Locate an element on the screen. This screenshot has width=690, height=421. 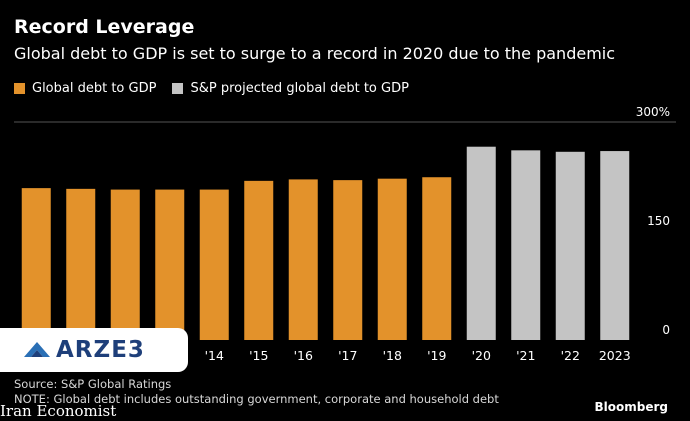
x-tick-label: '15 is located at coordinates (258, 355).